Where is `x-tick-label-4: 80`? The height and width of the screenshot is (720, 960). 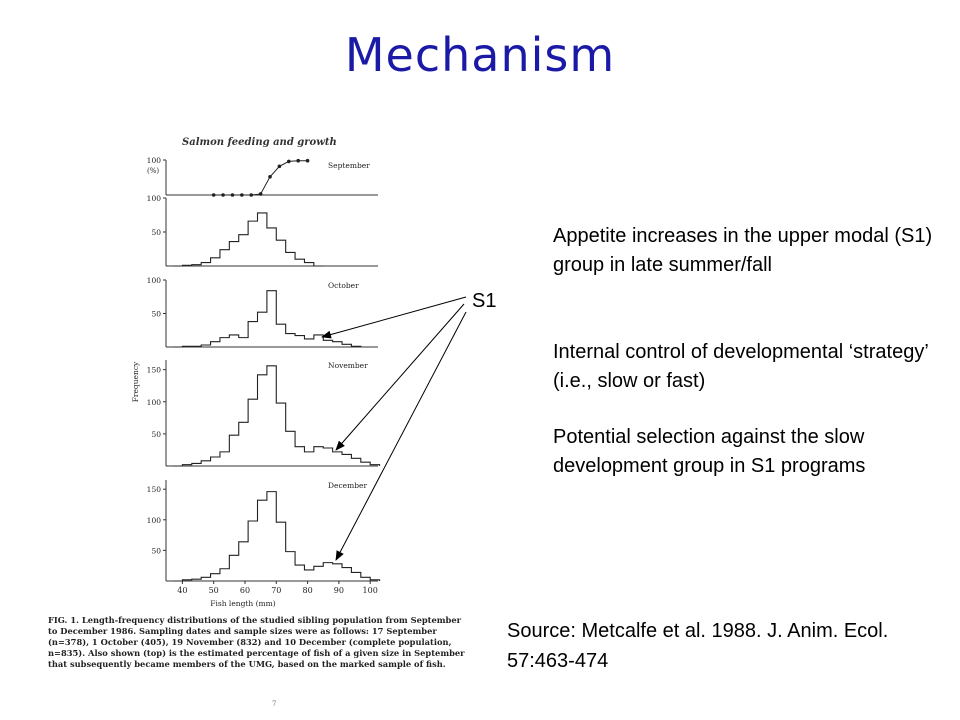
x-tick-label-4: 80 is located at coordinates (307, 590).